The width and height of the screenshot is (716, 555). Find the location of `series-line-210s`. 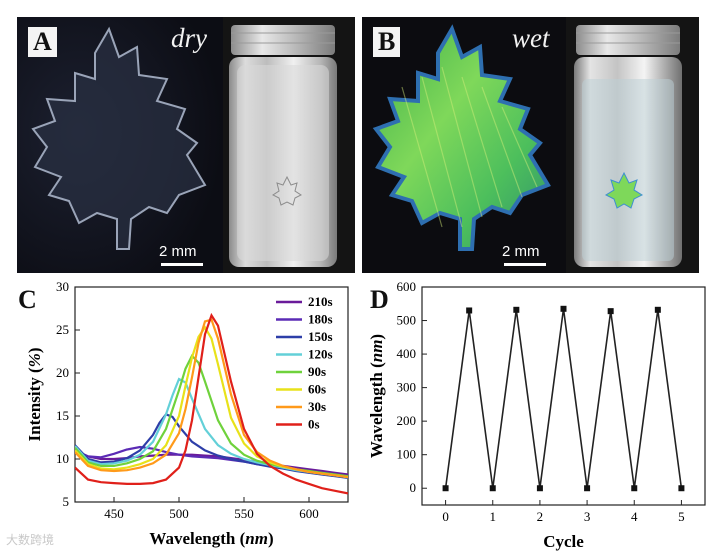

series-line-210s is located at coordinates (211, 462).